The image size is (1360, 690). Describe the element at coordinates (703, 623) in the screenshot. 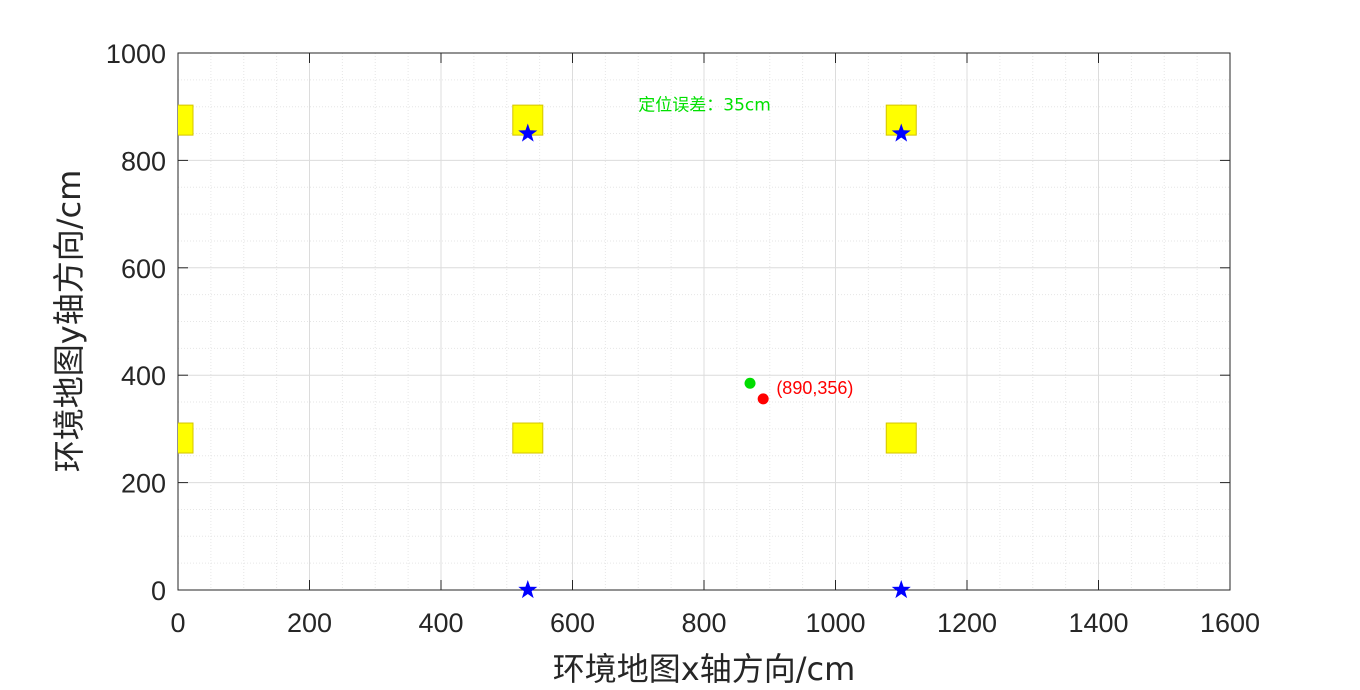

I see `x-tick-label: 800` at that location.